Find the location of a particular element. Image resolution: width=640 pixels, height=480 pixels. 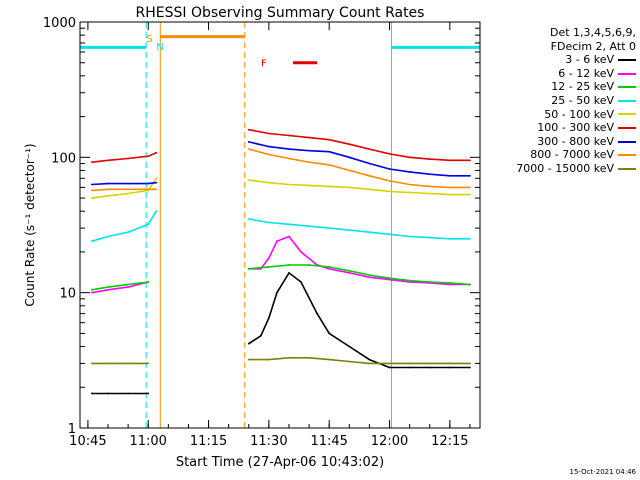

chart-title: RHESSI Observing Summary Count Rates is located at coordinates (280, 13).